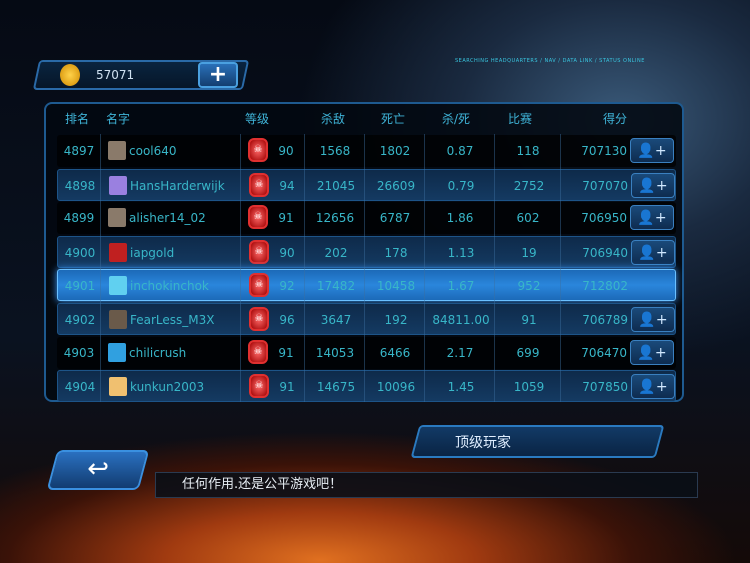  Describe the element at coordinates (169, 286) in the screenshot. I see `player-name: inchokinchok` at that location.